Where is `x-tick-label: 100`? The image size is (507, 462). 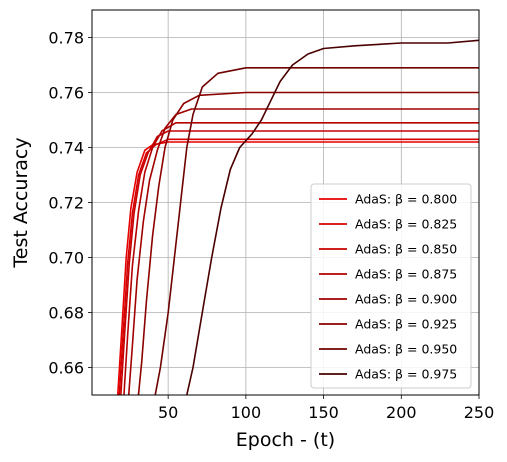
x-tick-label: 100 is located at coordinates (246, 412).